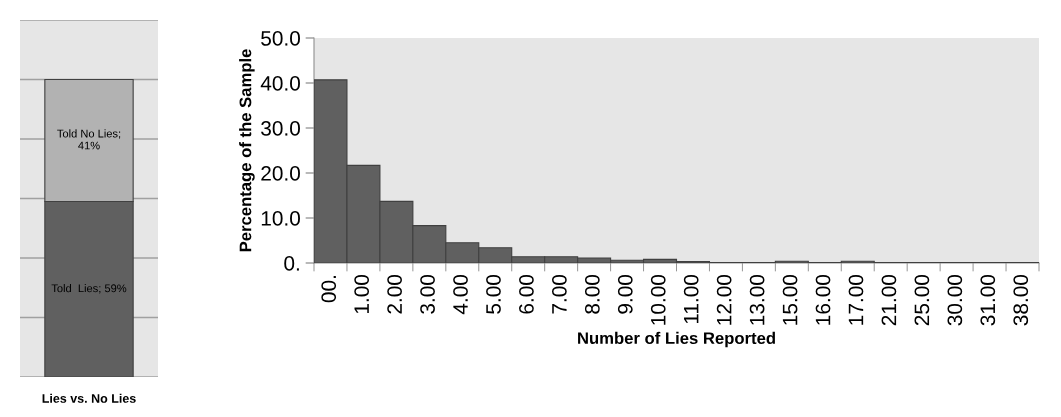 The width and height of the screenshot is (1061, 417). What do you see at coordinates (394, 294) in the screenshot?
I see `x-tick-label: 2.00` at bounding box center [394, 294].